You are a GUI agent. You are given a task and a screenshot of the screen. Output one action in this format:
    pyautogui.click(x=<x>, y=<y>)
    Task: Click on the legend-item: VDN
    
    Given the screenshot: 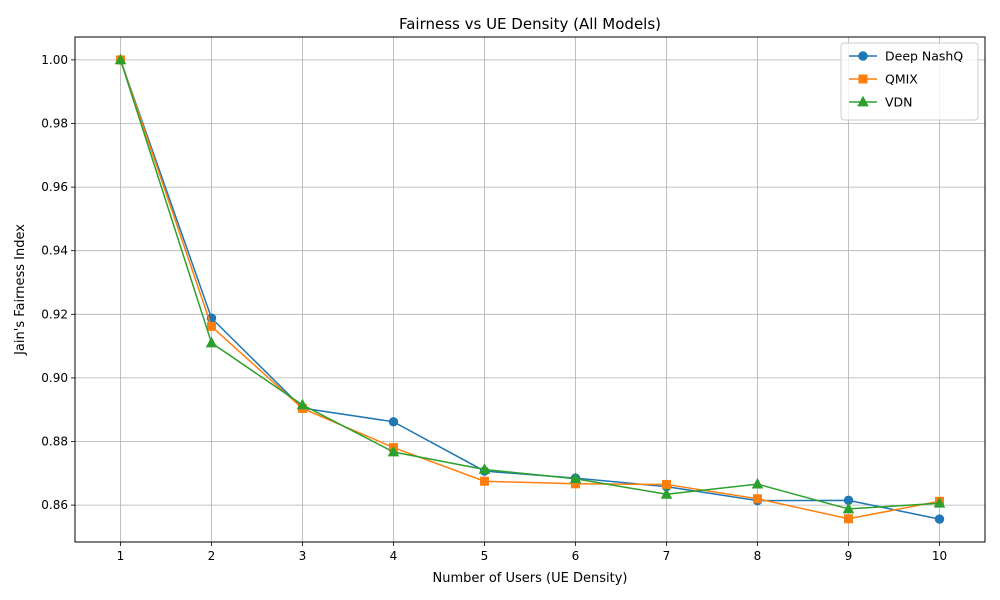 What is the action you would take?
    pyautogui.click(x=881, y=102)
    